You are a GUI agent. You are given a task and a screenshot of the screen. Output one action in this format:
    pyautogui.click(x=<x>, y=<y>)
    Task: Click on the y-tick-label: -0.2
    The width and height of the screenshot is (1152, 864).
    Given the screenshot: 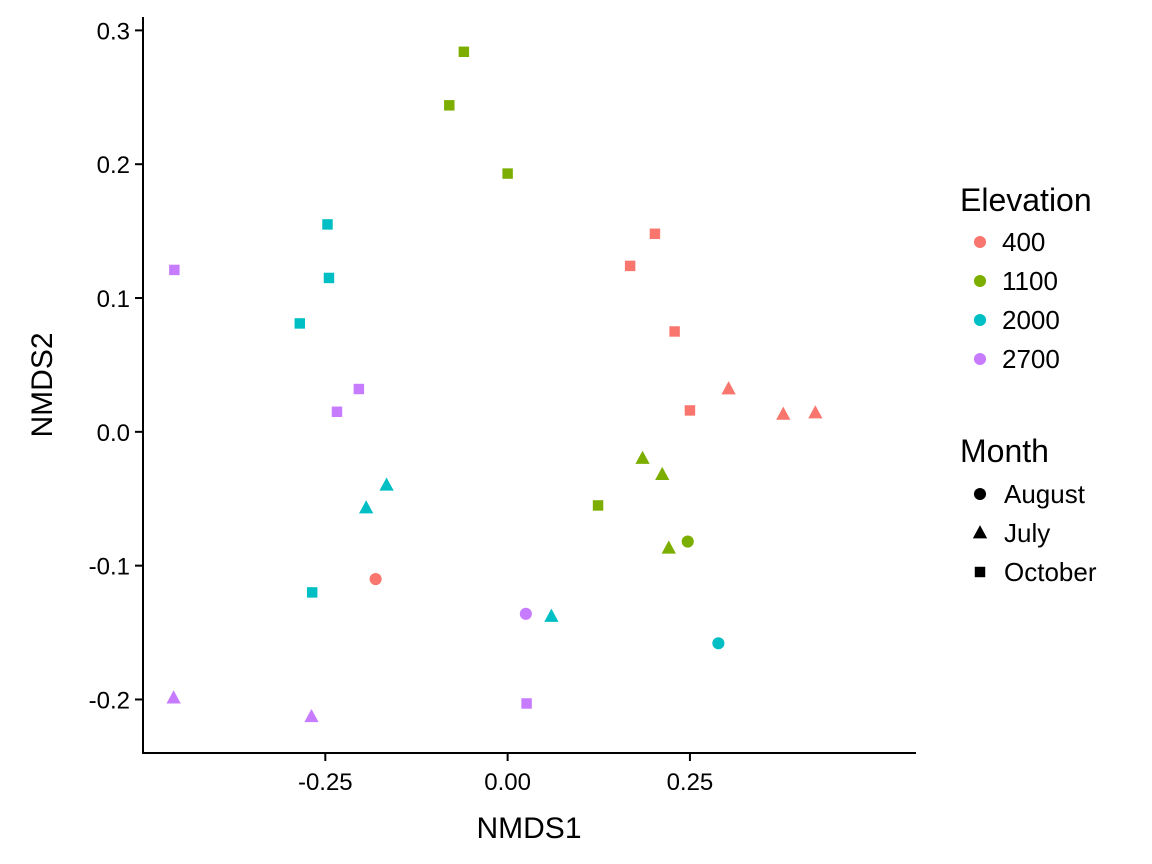 What is the action you would take?
    pyautogui.click(x=109, y=700)
    